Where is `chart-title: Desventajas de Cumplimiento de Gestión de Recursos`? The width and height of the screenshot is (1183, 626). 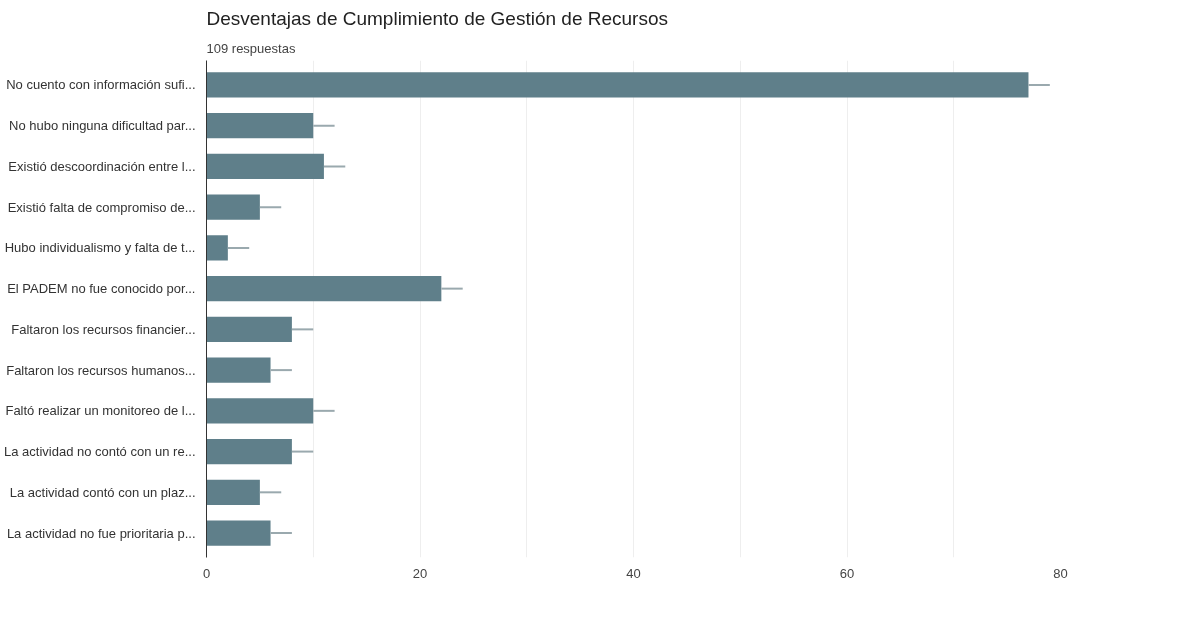
chart-title: Desventajas de Cumplimiento de Gestión de Recursos is located at coordinates (437, 18).